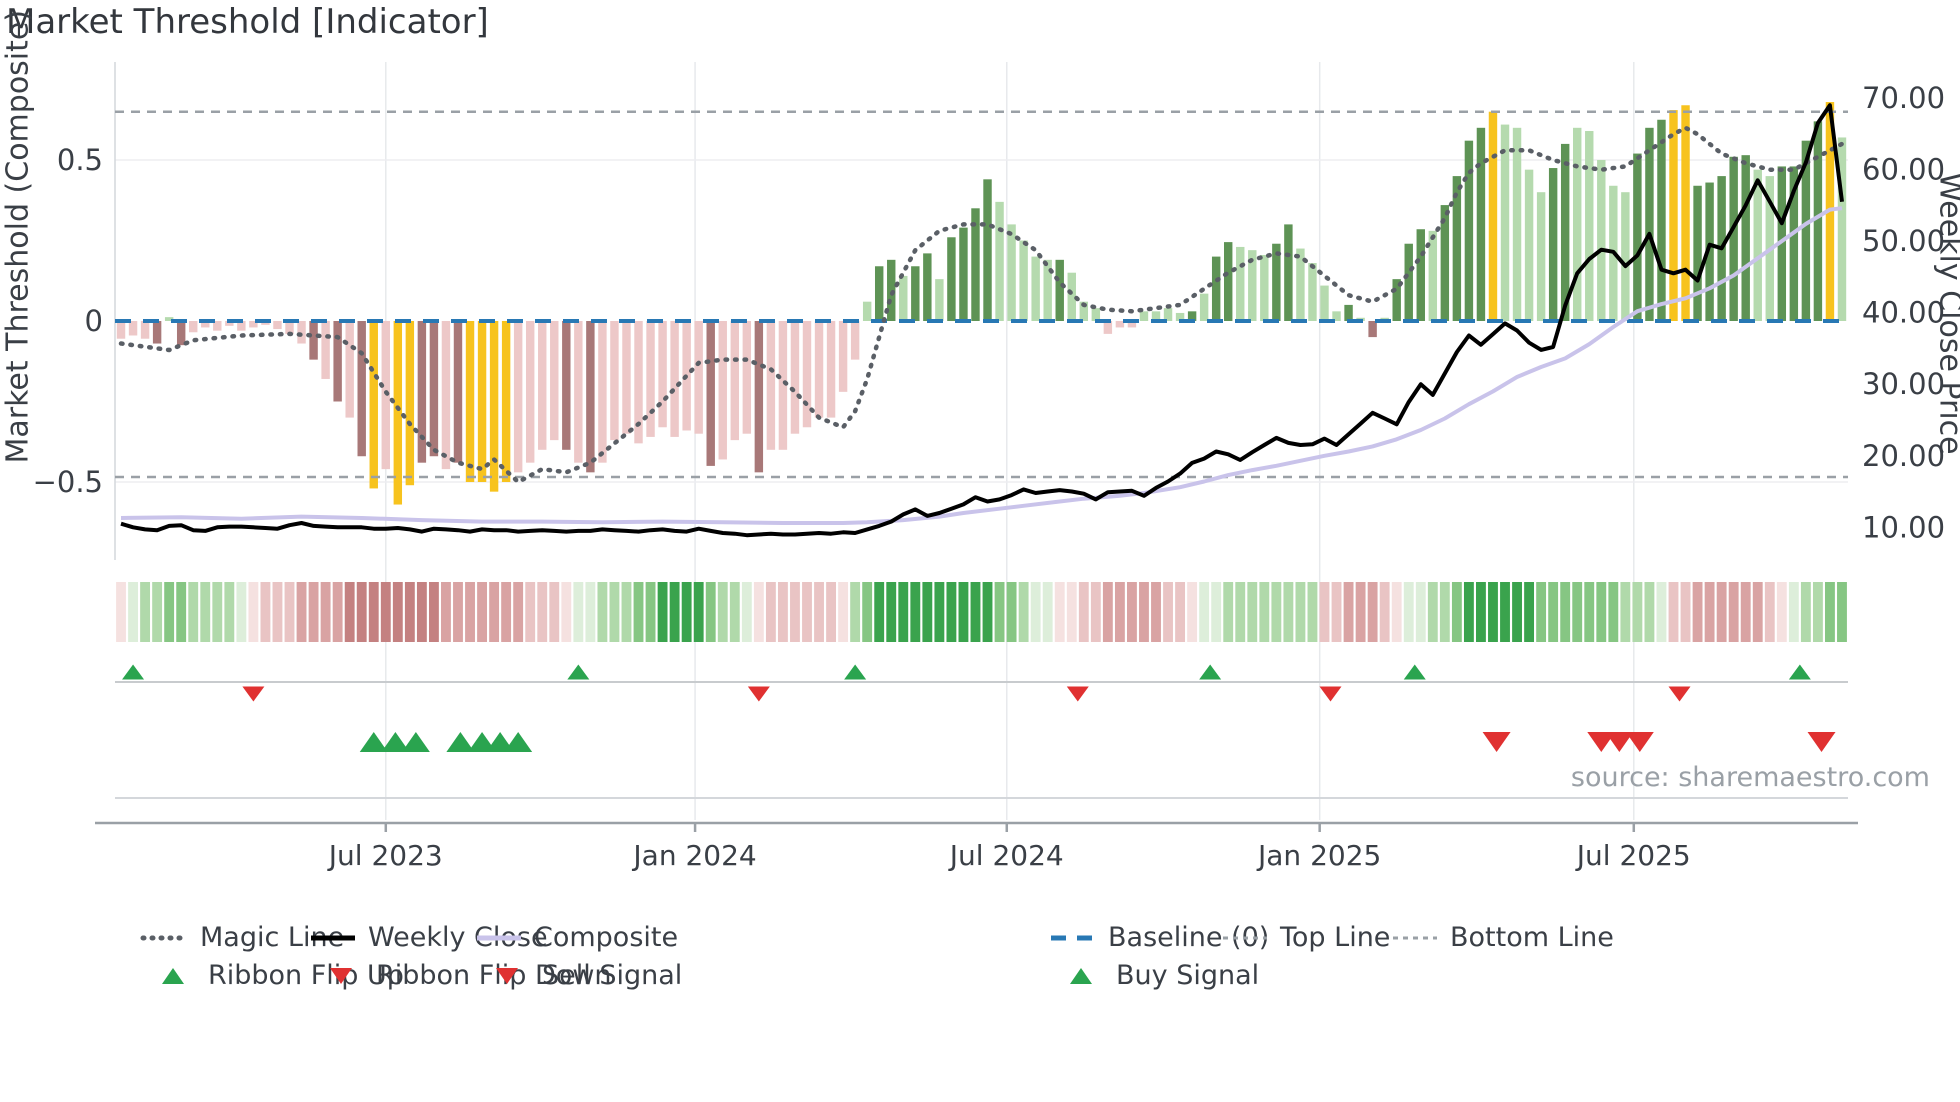 Image resolution: width=1960 pixels, height=1102 pixels. What do you see at coordinates (499, 937) in the screenshot?
I see `solid-lavender-icon` at bounding box center [499, 937].